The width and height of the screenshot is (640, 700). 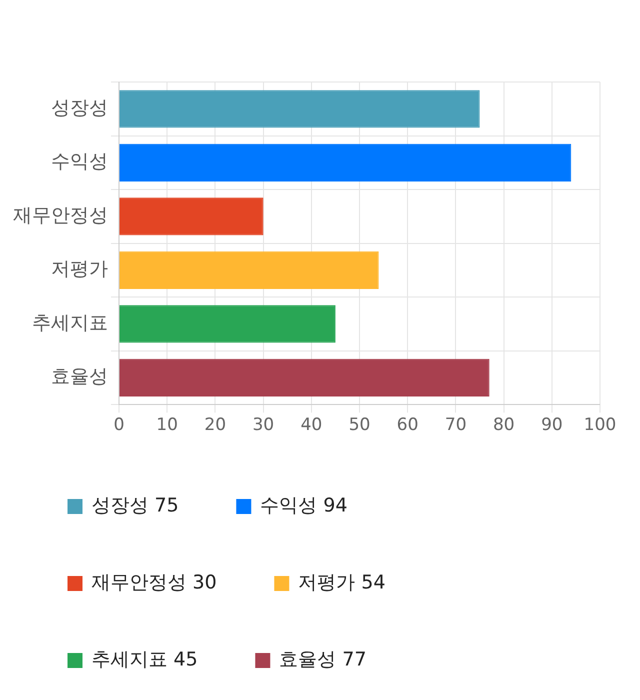 I want to click on x-tick-label: 50, so click(x=359, y=425).